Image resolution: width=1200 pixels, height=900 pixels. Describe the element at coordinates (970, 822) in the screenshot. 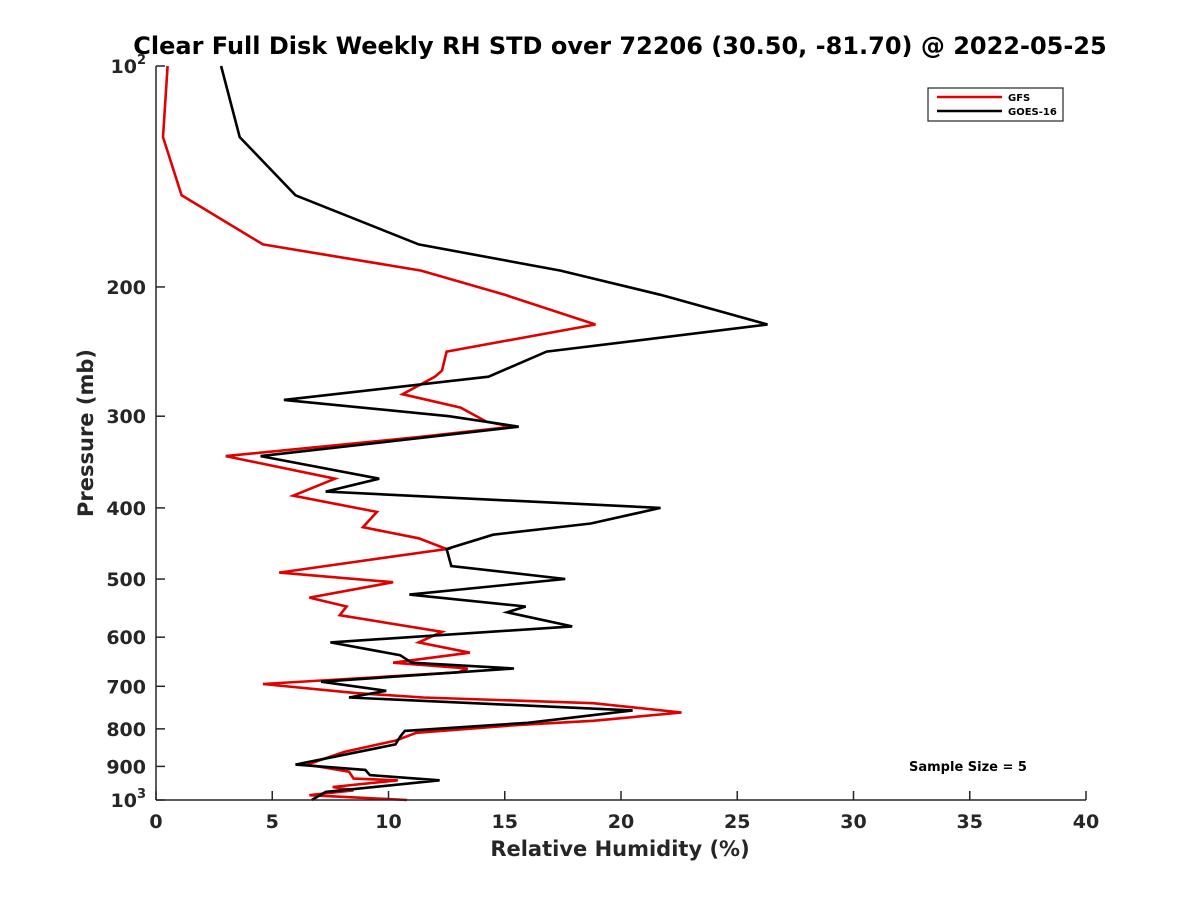

I see `x-tick-label: 35` at that location.